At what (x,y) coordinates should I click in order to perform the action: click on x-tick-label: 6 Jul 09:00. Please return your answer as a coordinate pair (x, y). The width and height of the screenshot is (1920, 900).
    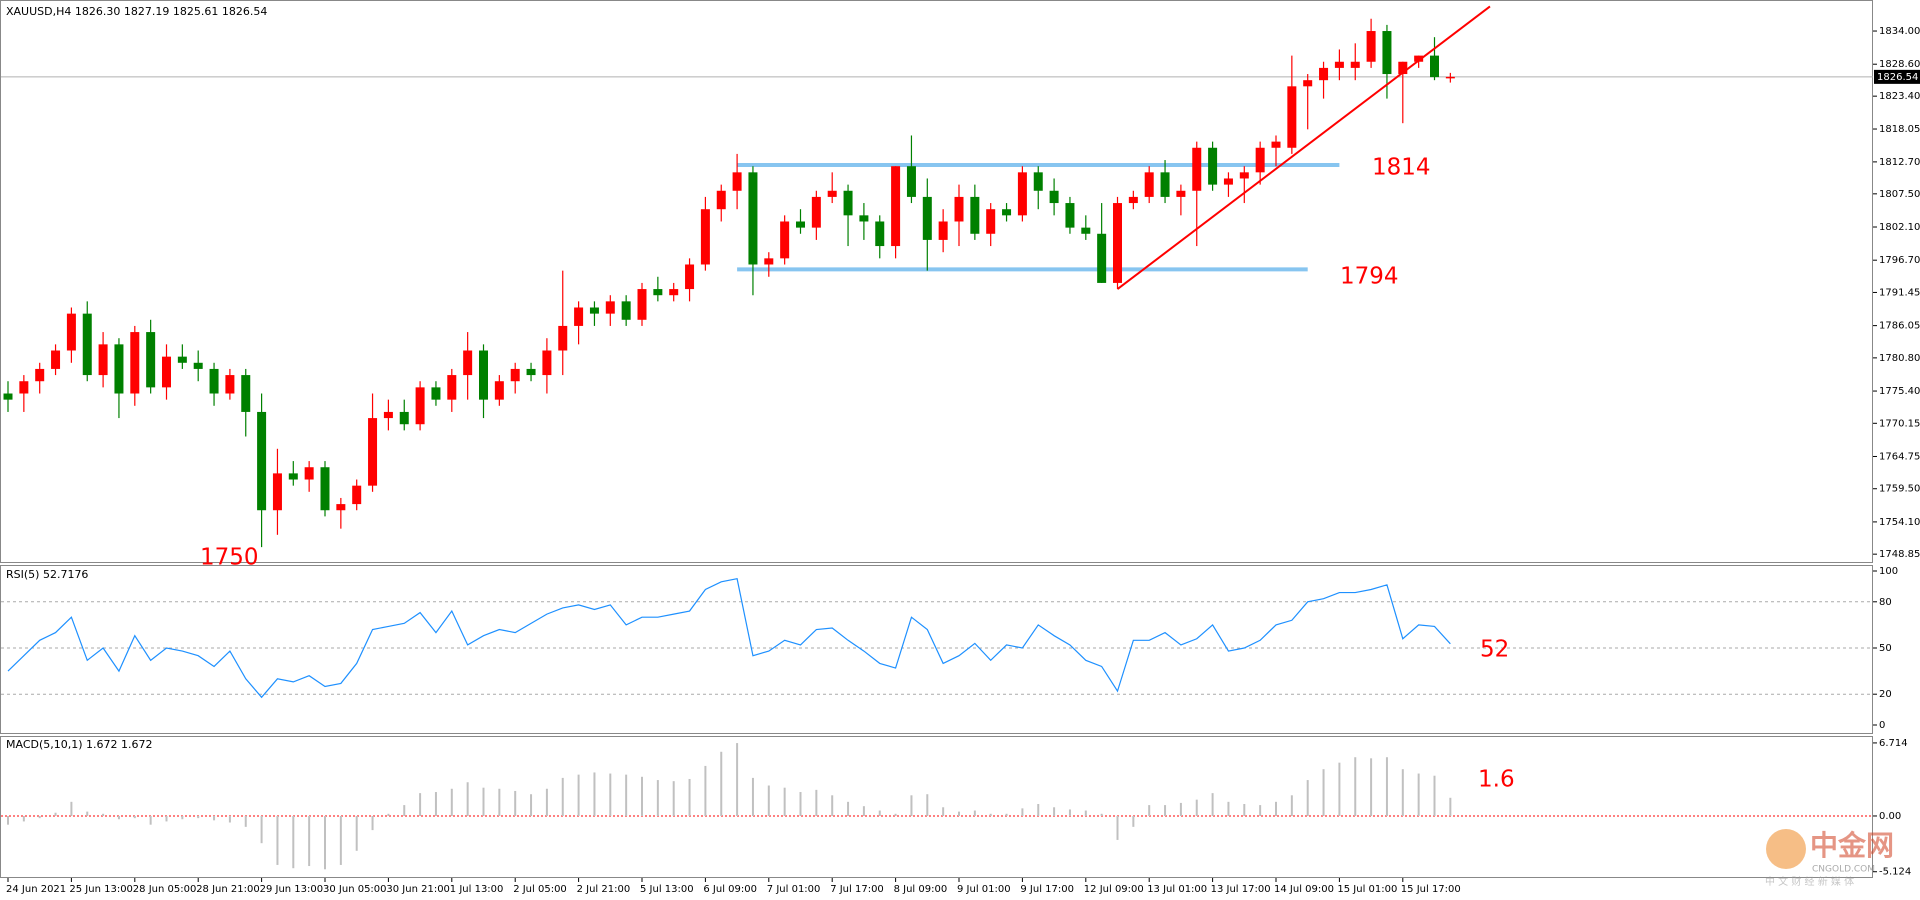
    Looking at the image, I should click on (730, 889).